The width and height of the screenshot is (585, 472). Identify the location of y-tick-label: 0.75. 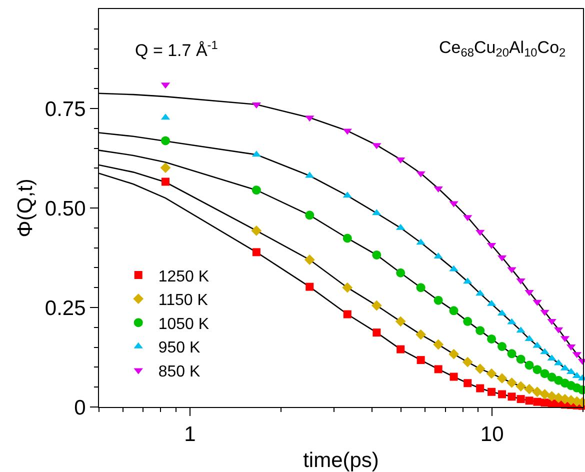
(65, 109).